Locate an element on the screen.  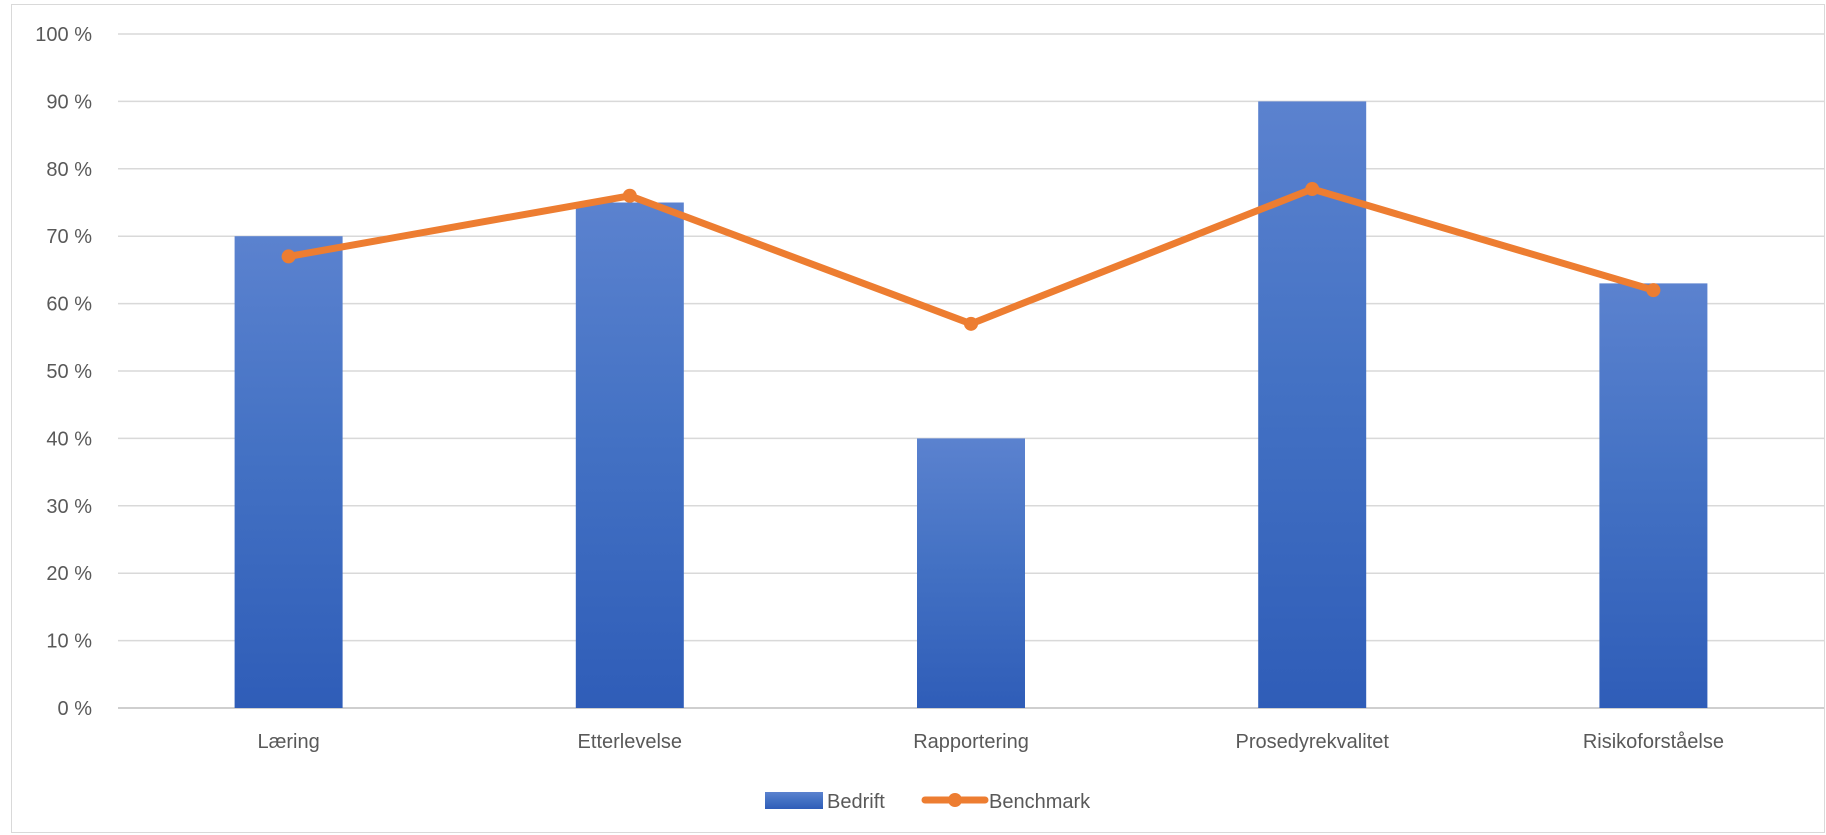
y-tick-label: 80 % is located at coordinates (69, 170).